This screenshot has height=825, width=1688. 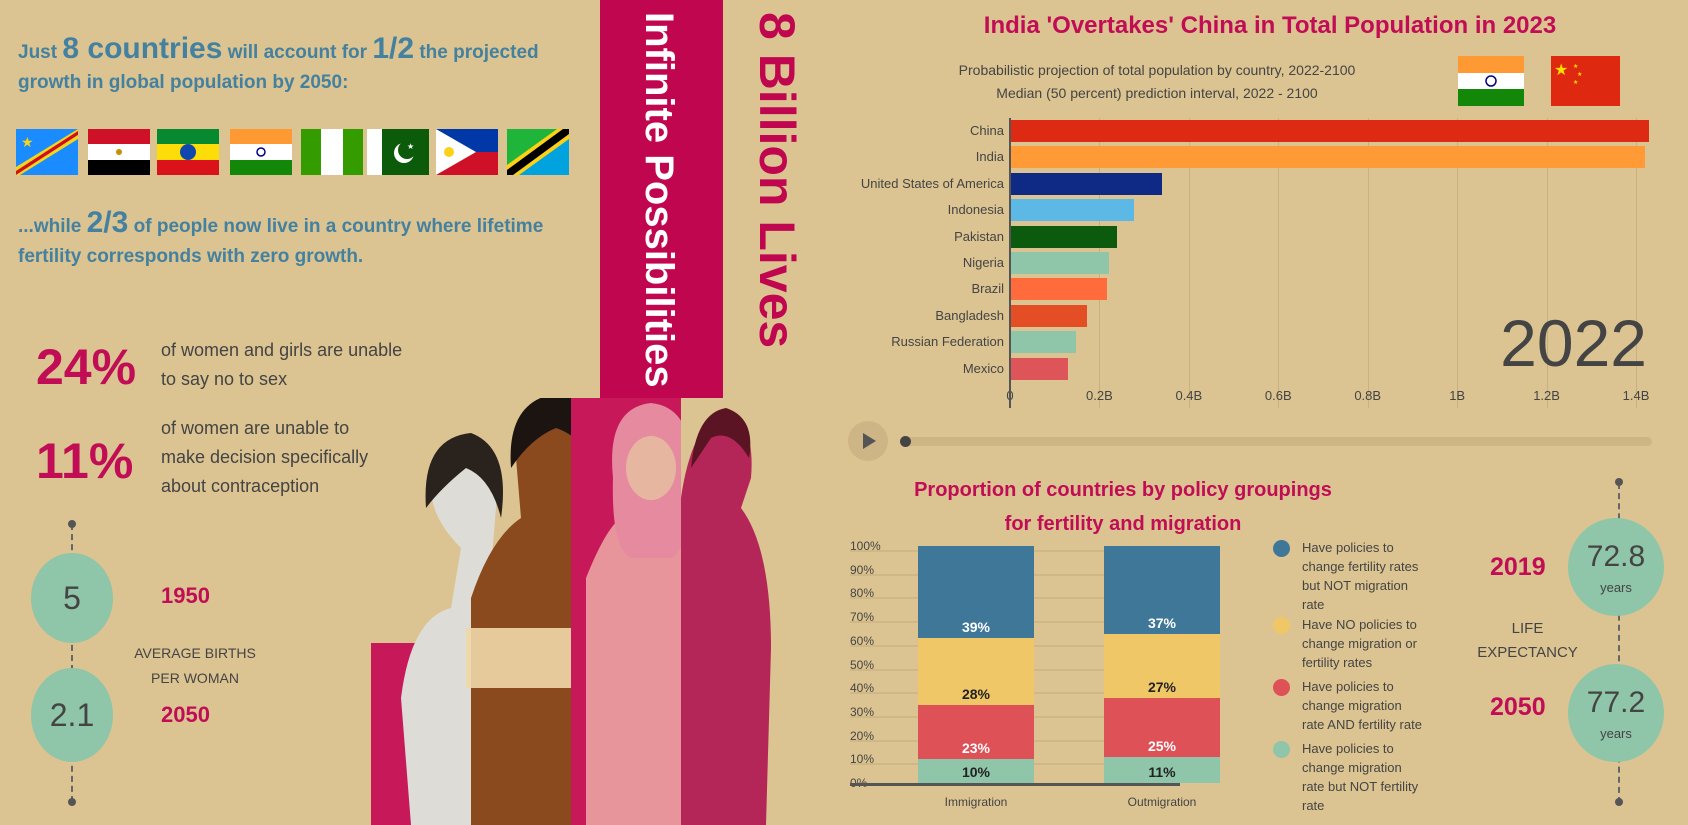 What do you see at coordinates (195, 666) in the screenshot?
I see `births-label: AVERAGE BIRTHS PER WOMAN` at bounding box center [195, 666].